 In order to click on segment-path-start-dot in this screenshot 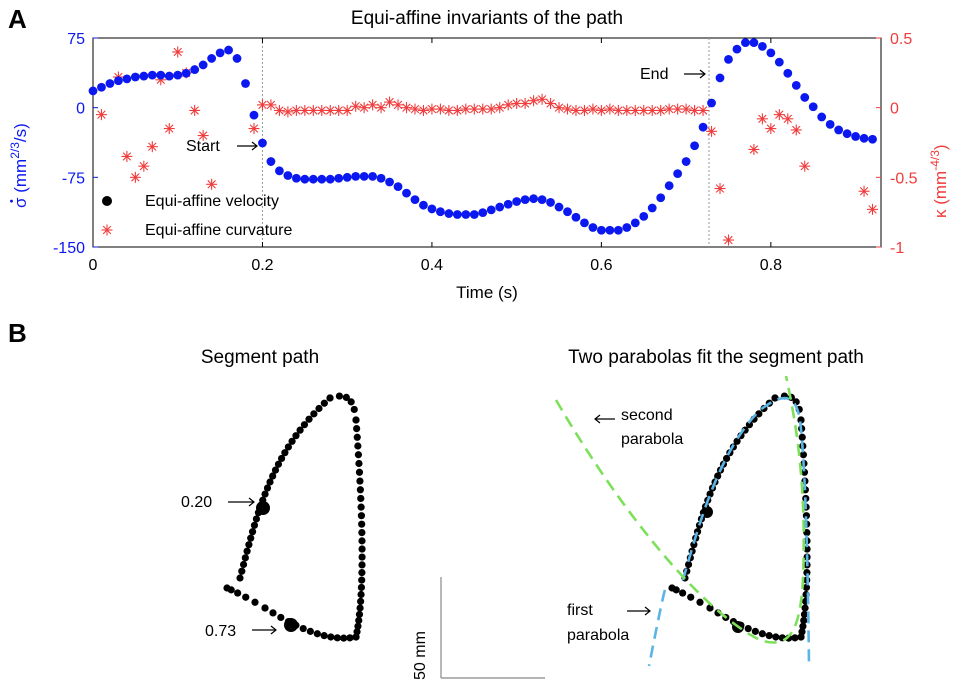, I will do `click(263, 508)`.